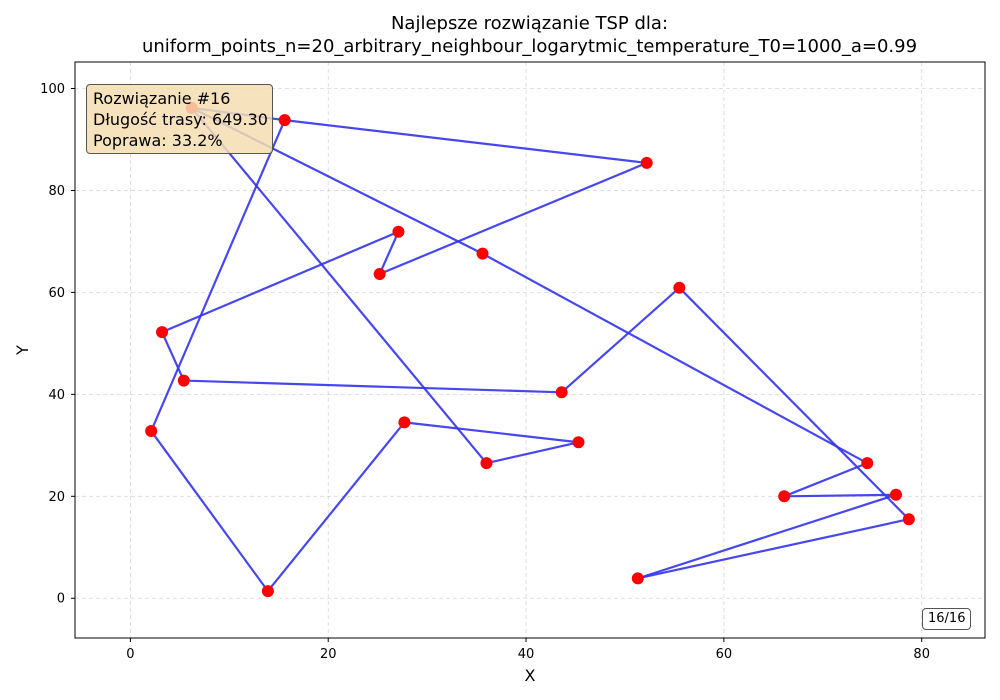 This screenshot has width=1000, height=700. What do you see at coordinates (56, 395) in the screenshot?
I see `y-tick-label: 40` at bounding box center [56, 395].